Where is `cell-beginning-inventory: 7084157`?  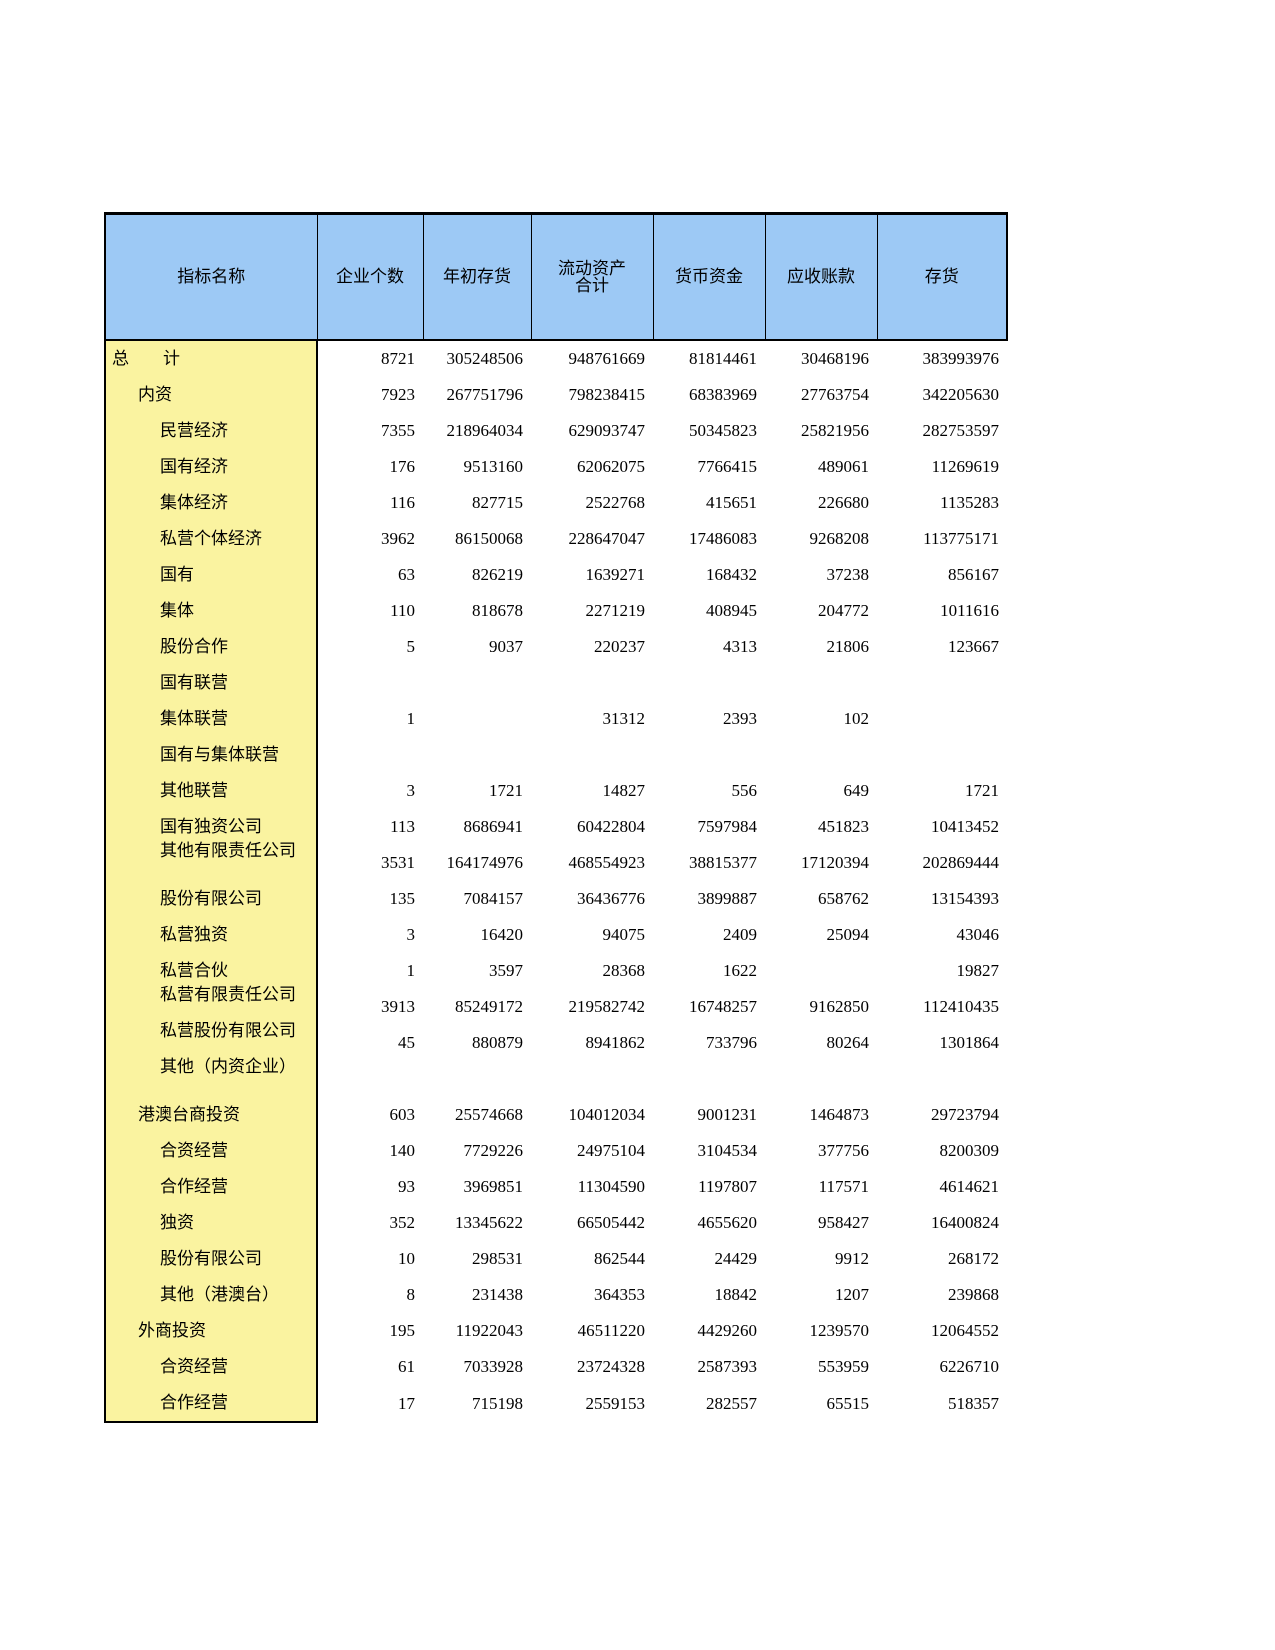 cell-beginning-inventory: 7084157 is located at coordinates (477, 899).